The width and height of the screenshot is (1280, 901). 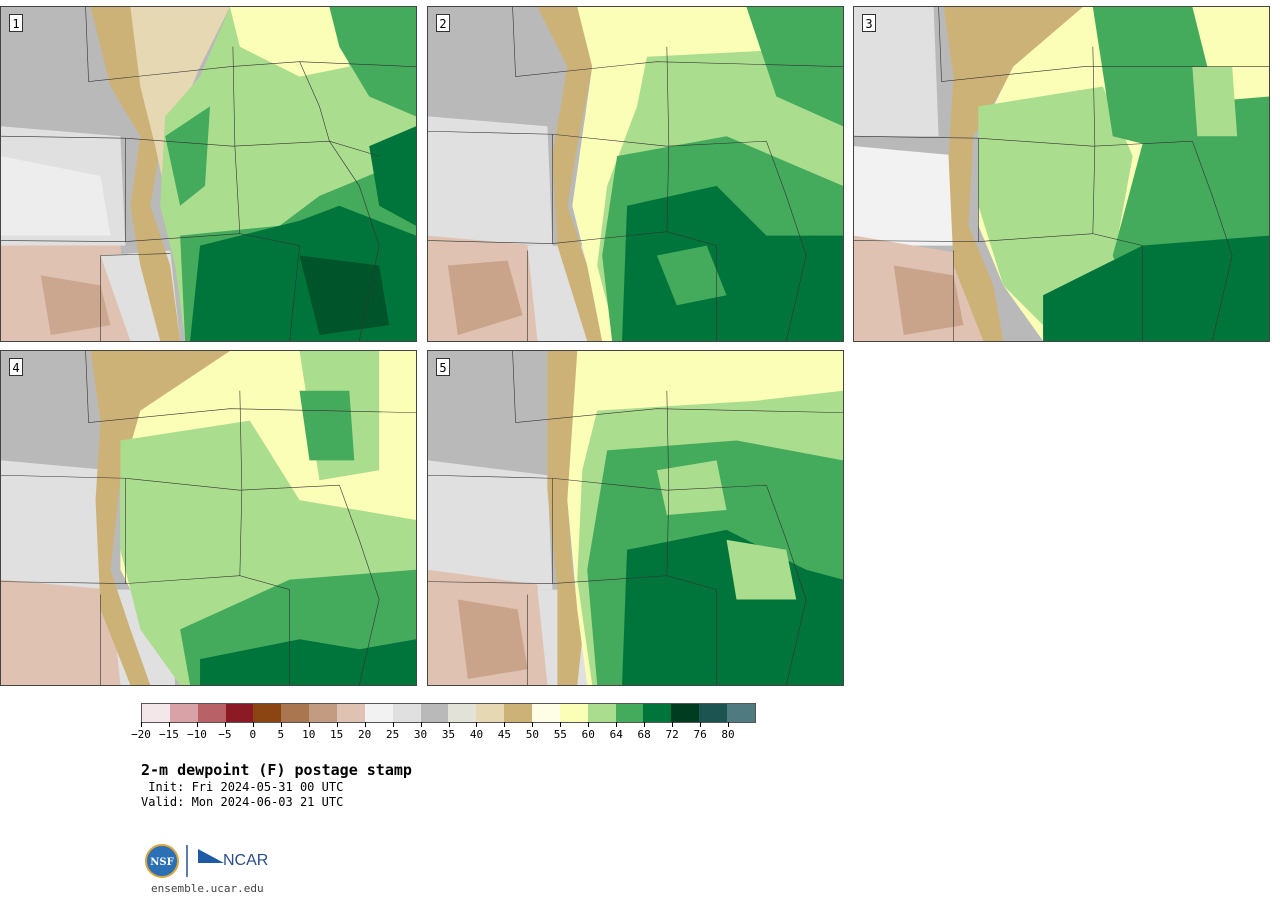 I want to click on colorbar-tick-label: 35, so click(x=448, y=734).